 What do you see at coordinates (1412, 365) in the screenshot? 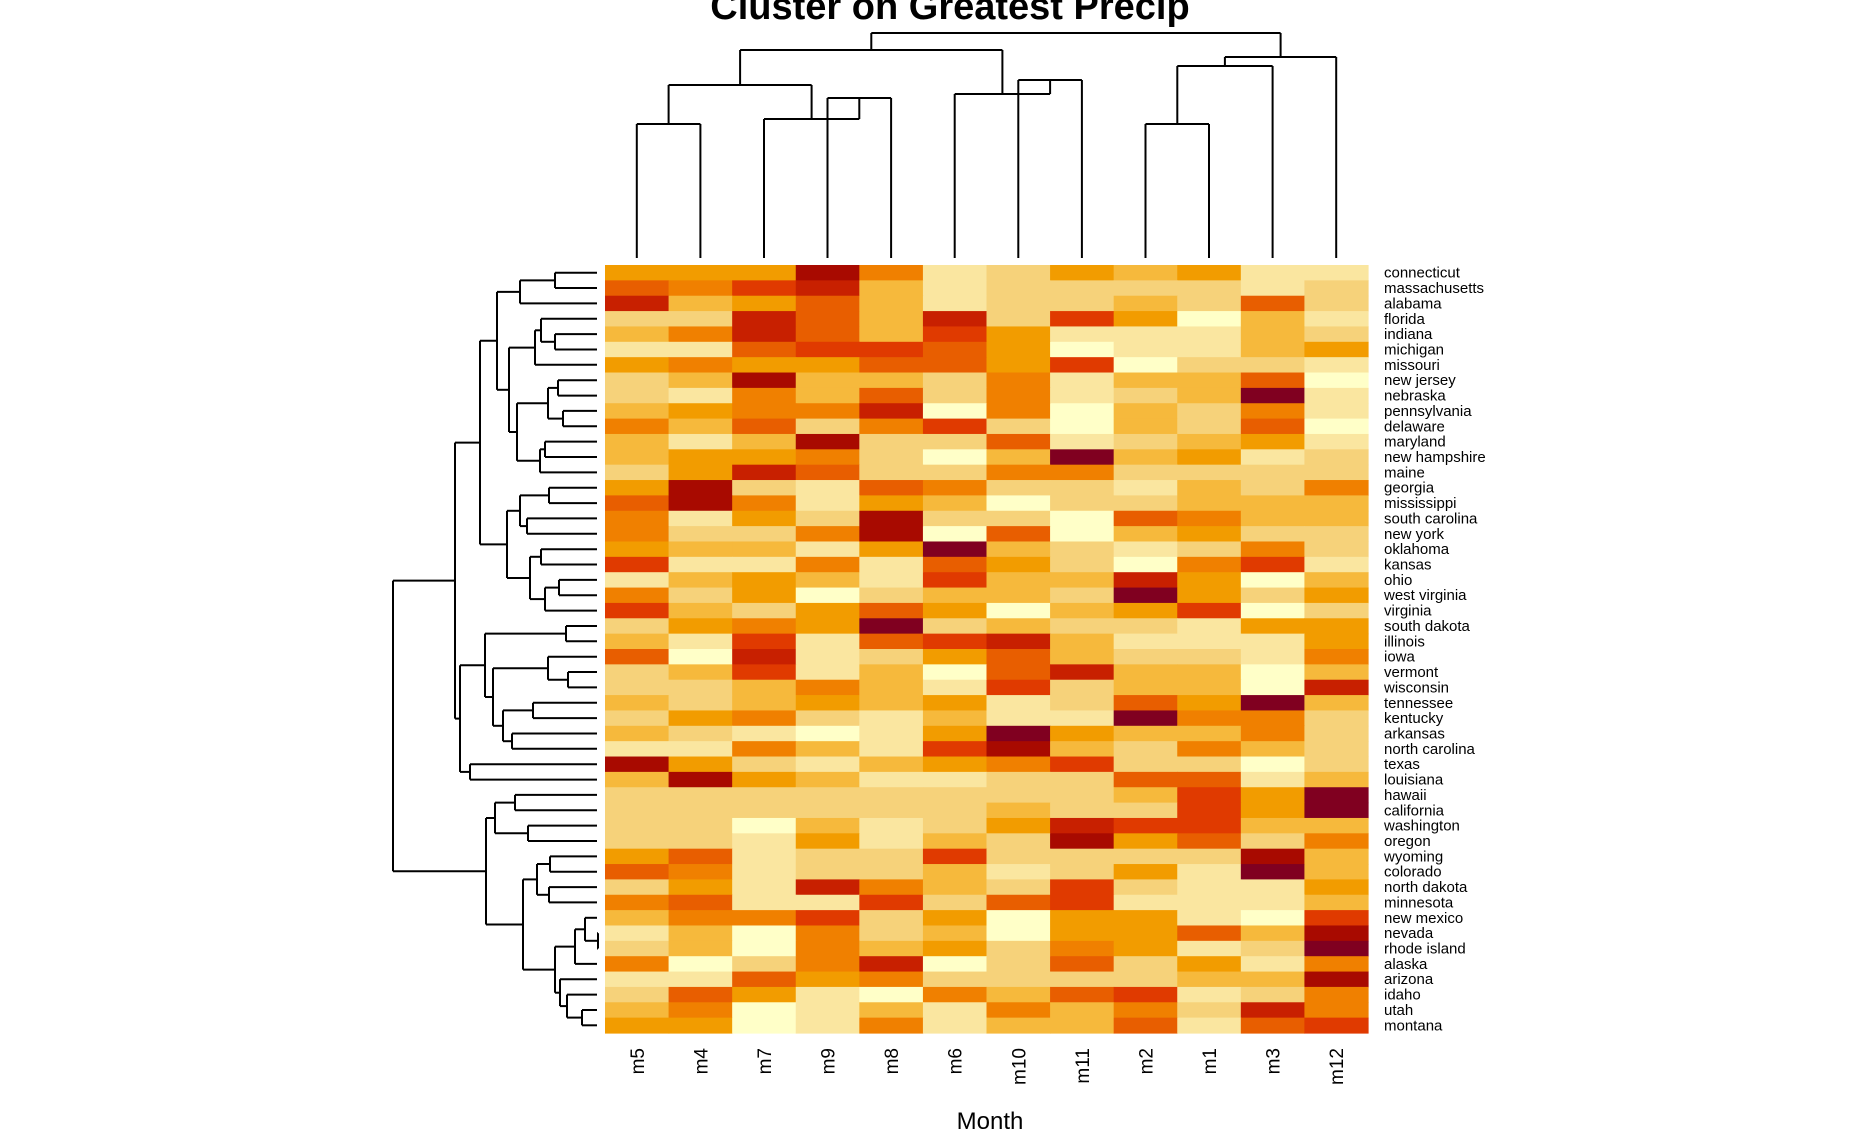
I see `row-label: missouri` at bounding box center [1412, 365].